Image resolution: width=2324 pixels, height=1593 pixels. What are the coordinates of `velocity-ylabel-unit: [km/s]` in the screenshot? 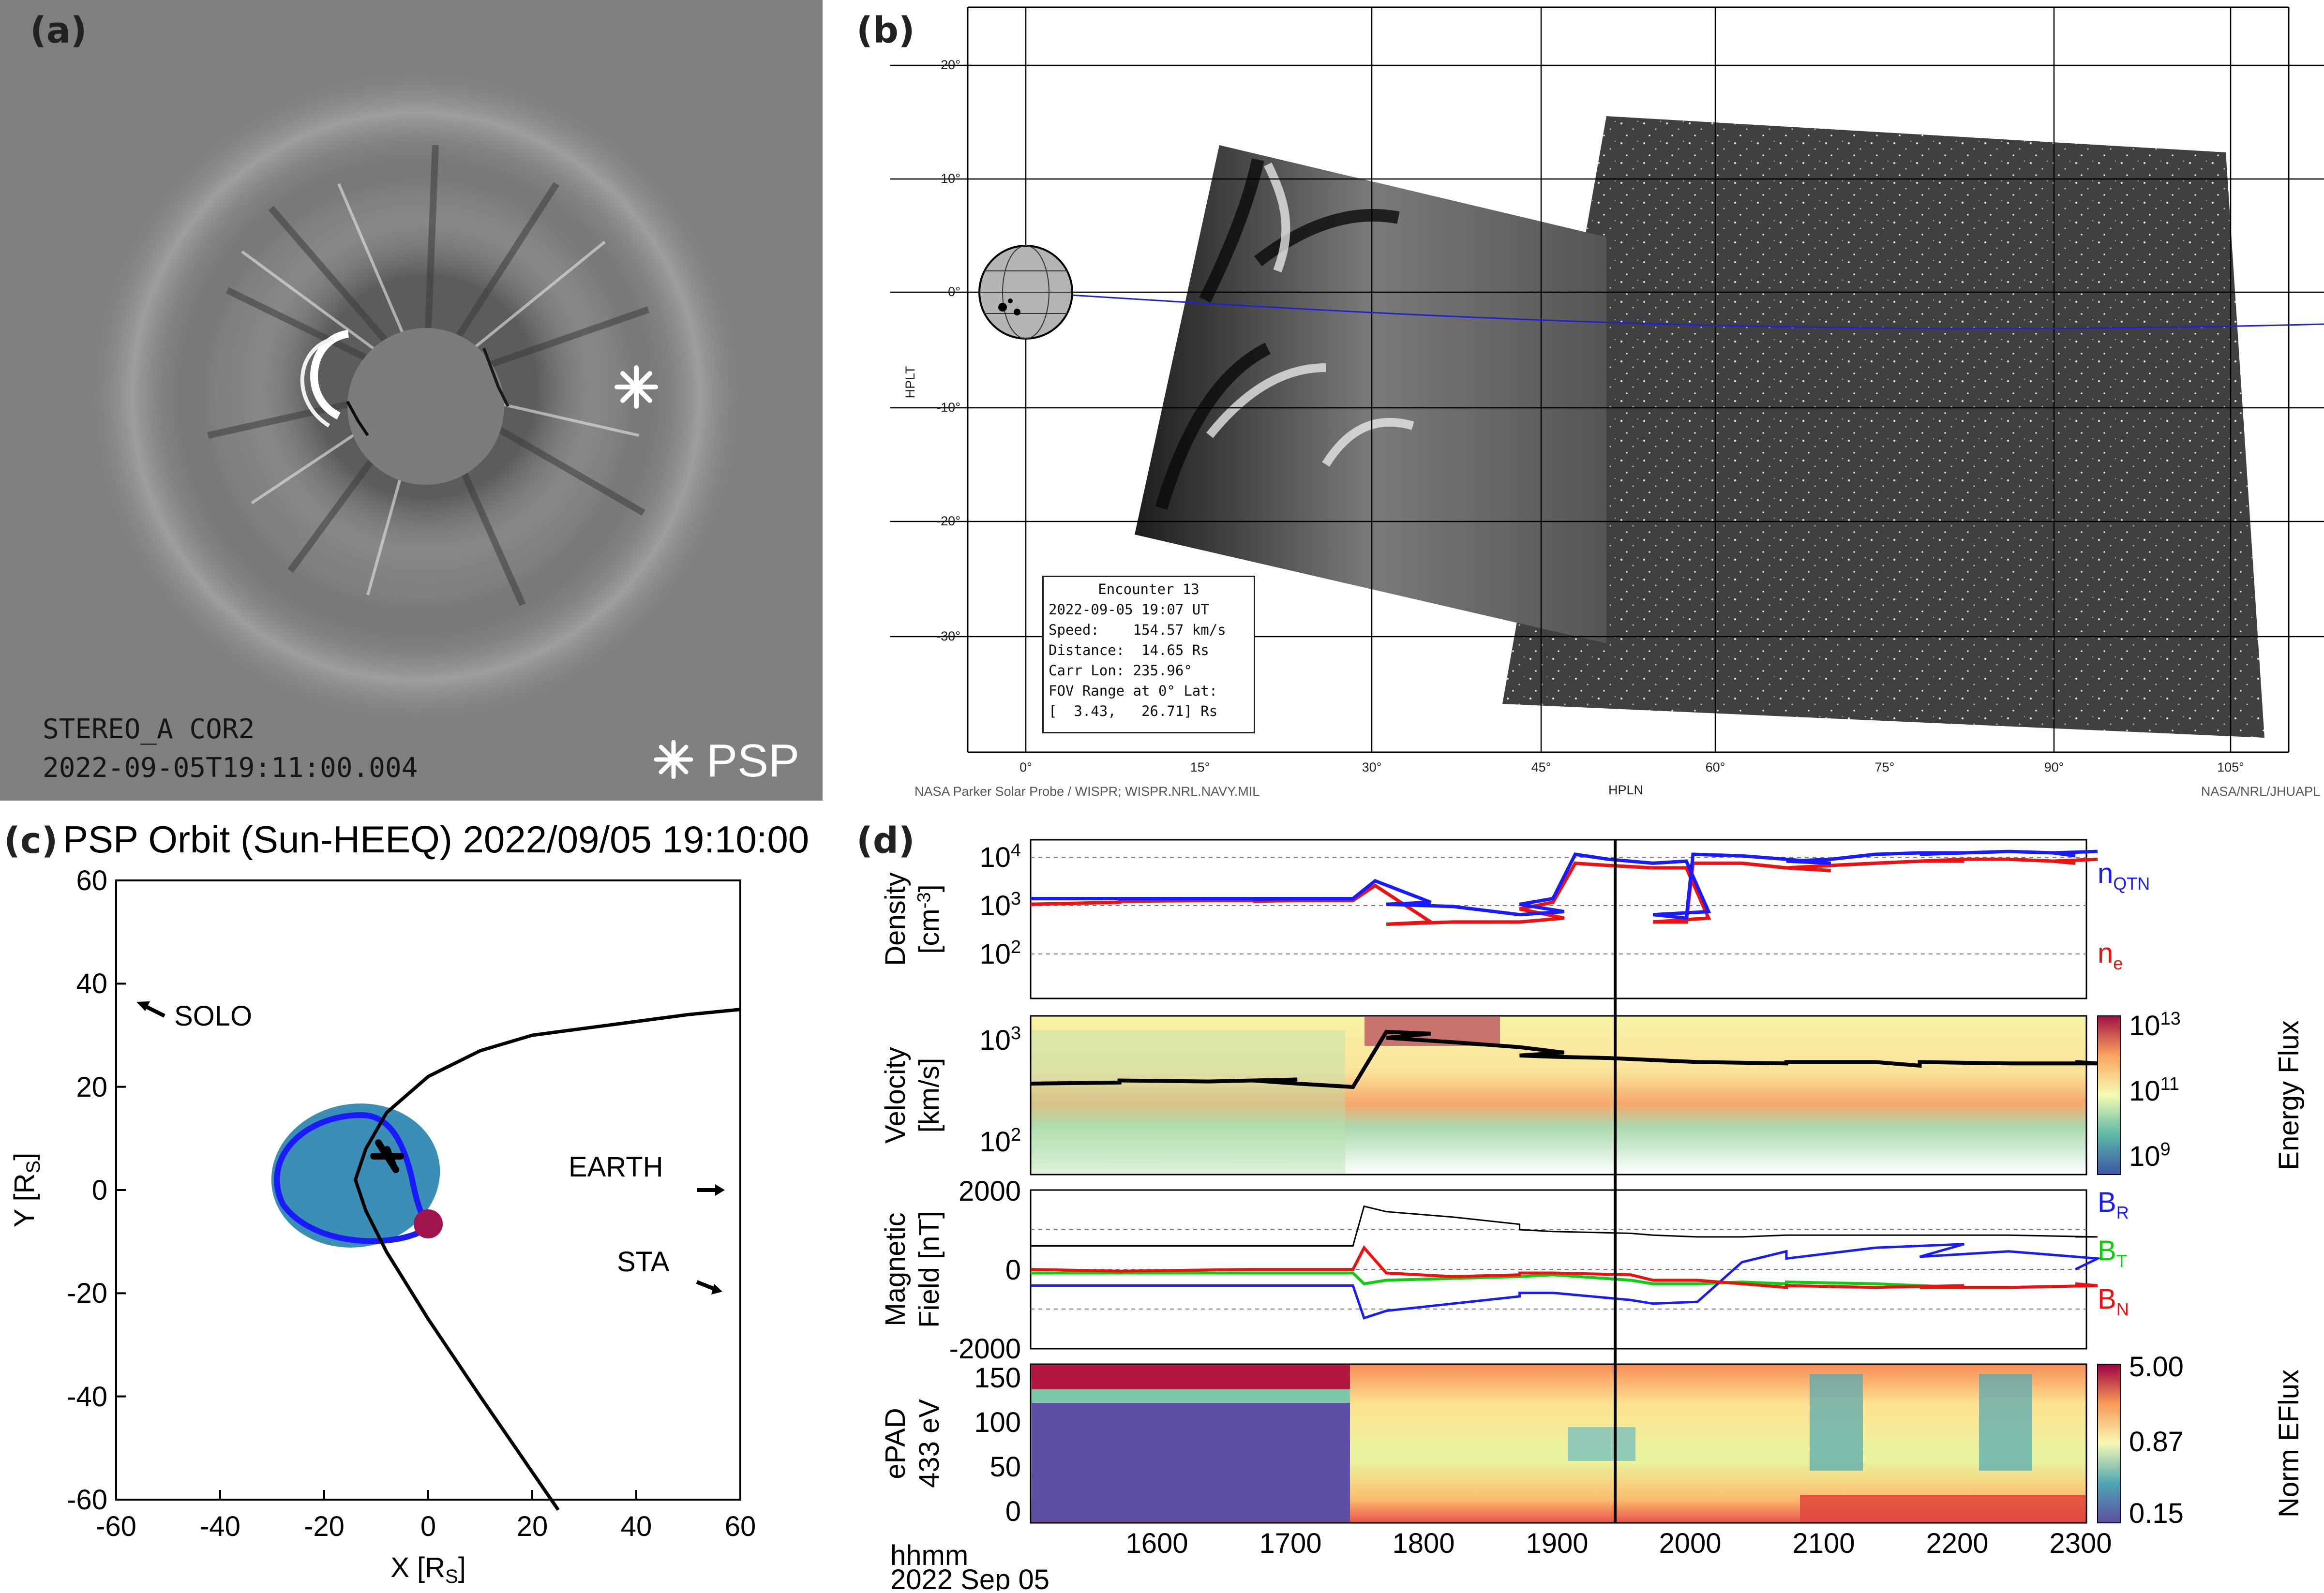 It's located at (930, 1095).